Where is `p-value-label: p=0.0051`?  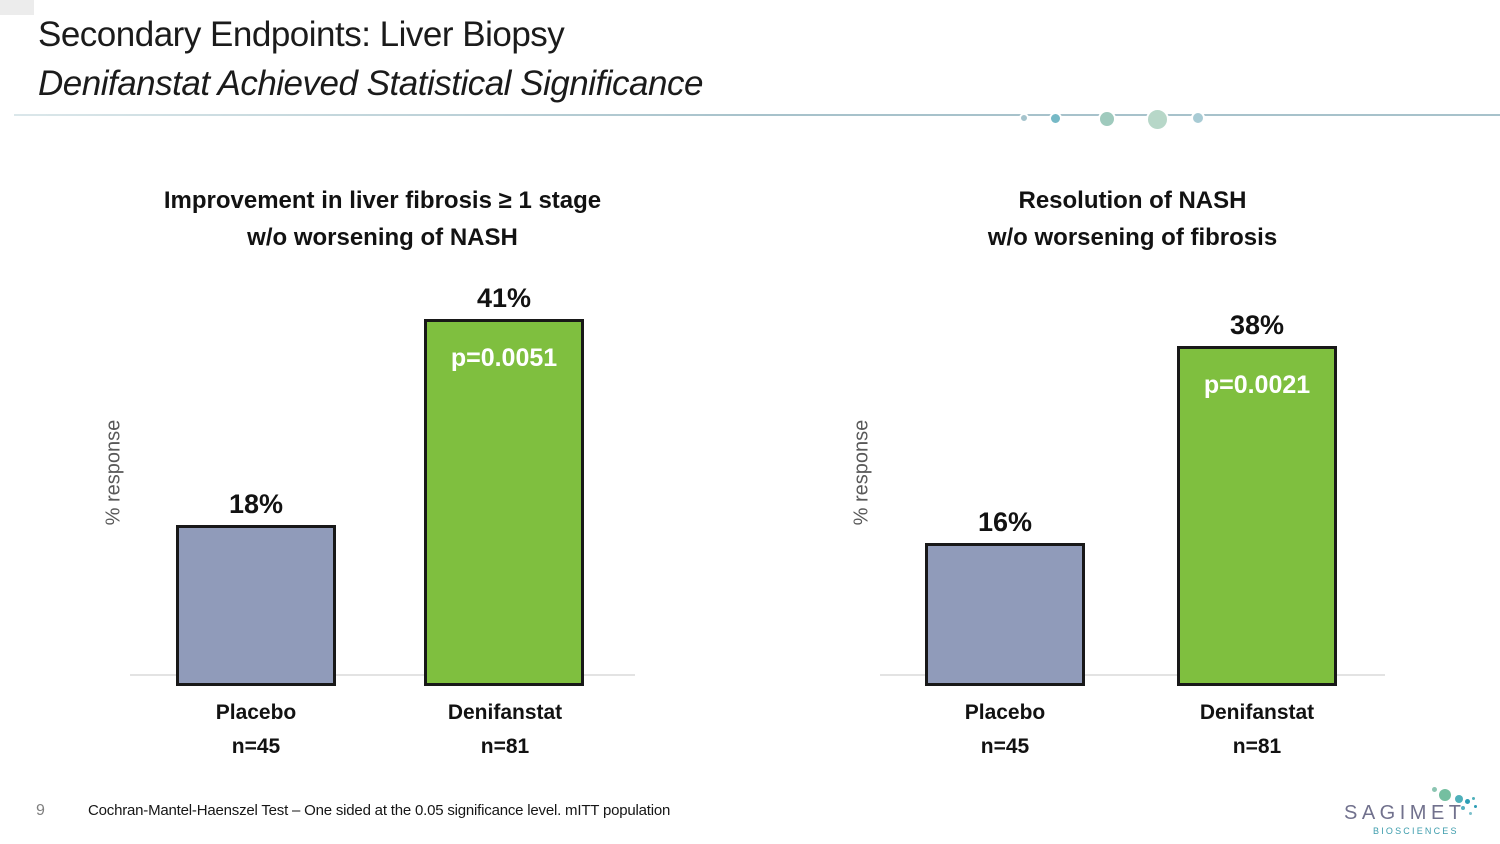 p-value-label: p=0.0051 is located at coordinates (504, 358).